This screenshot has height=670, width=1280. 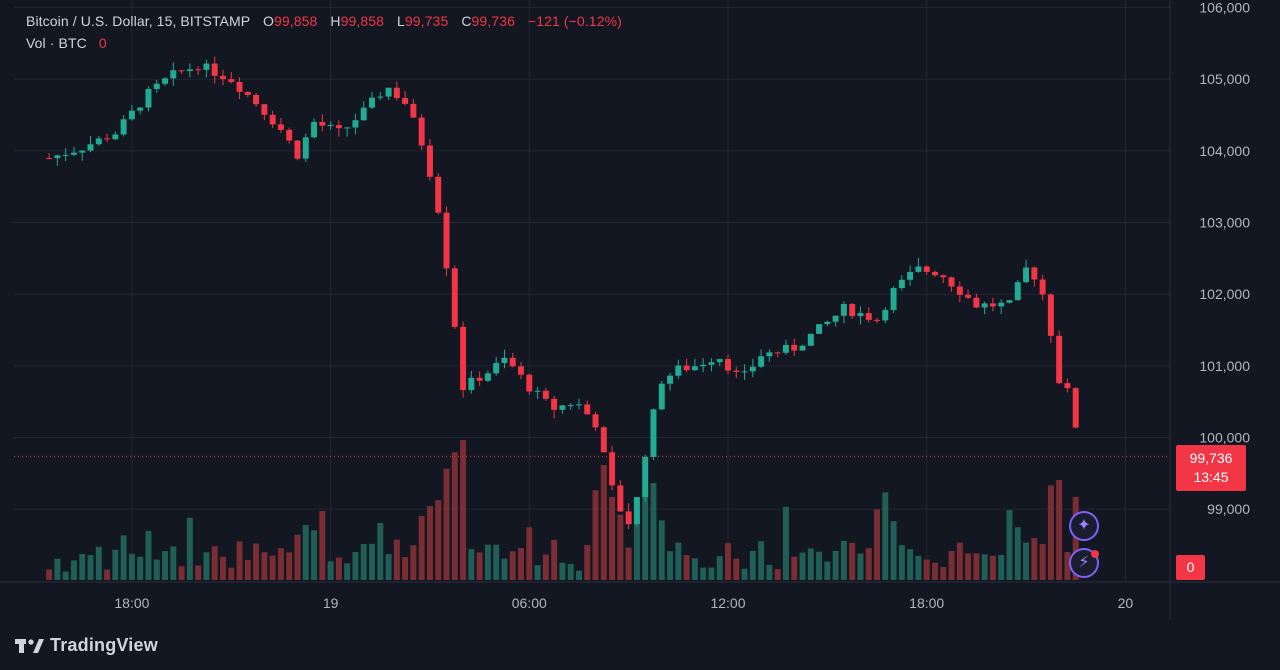 I want to click on y-tick-label: 102,000, so click(x=1224, y=294).